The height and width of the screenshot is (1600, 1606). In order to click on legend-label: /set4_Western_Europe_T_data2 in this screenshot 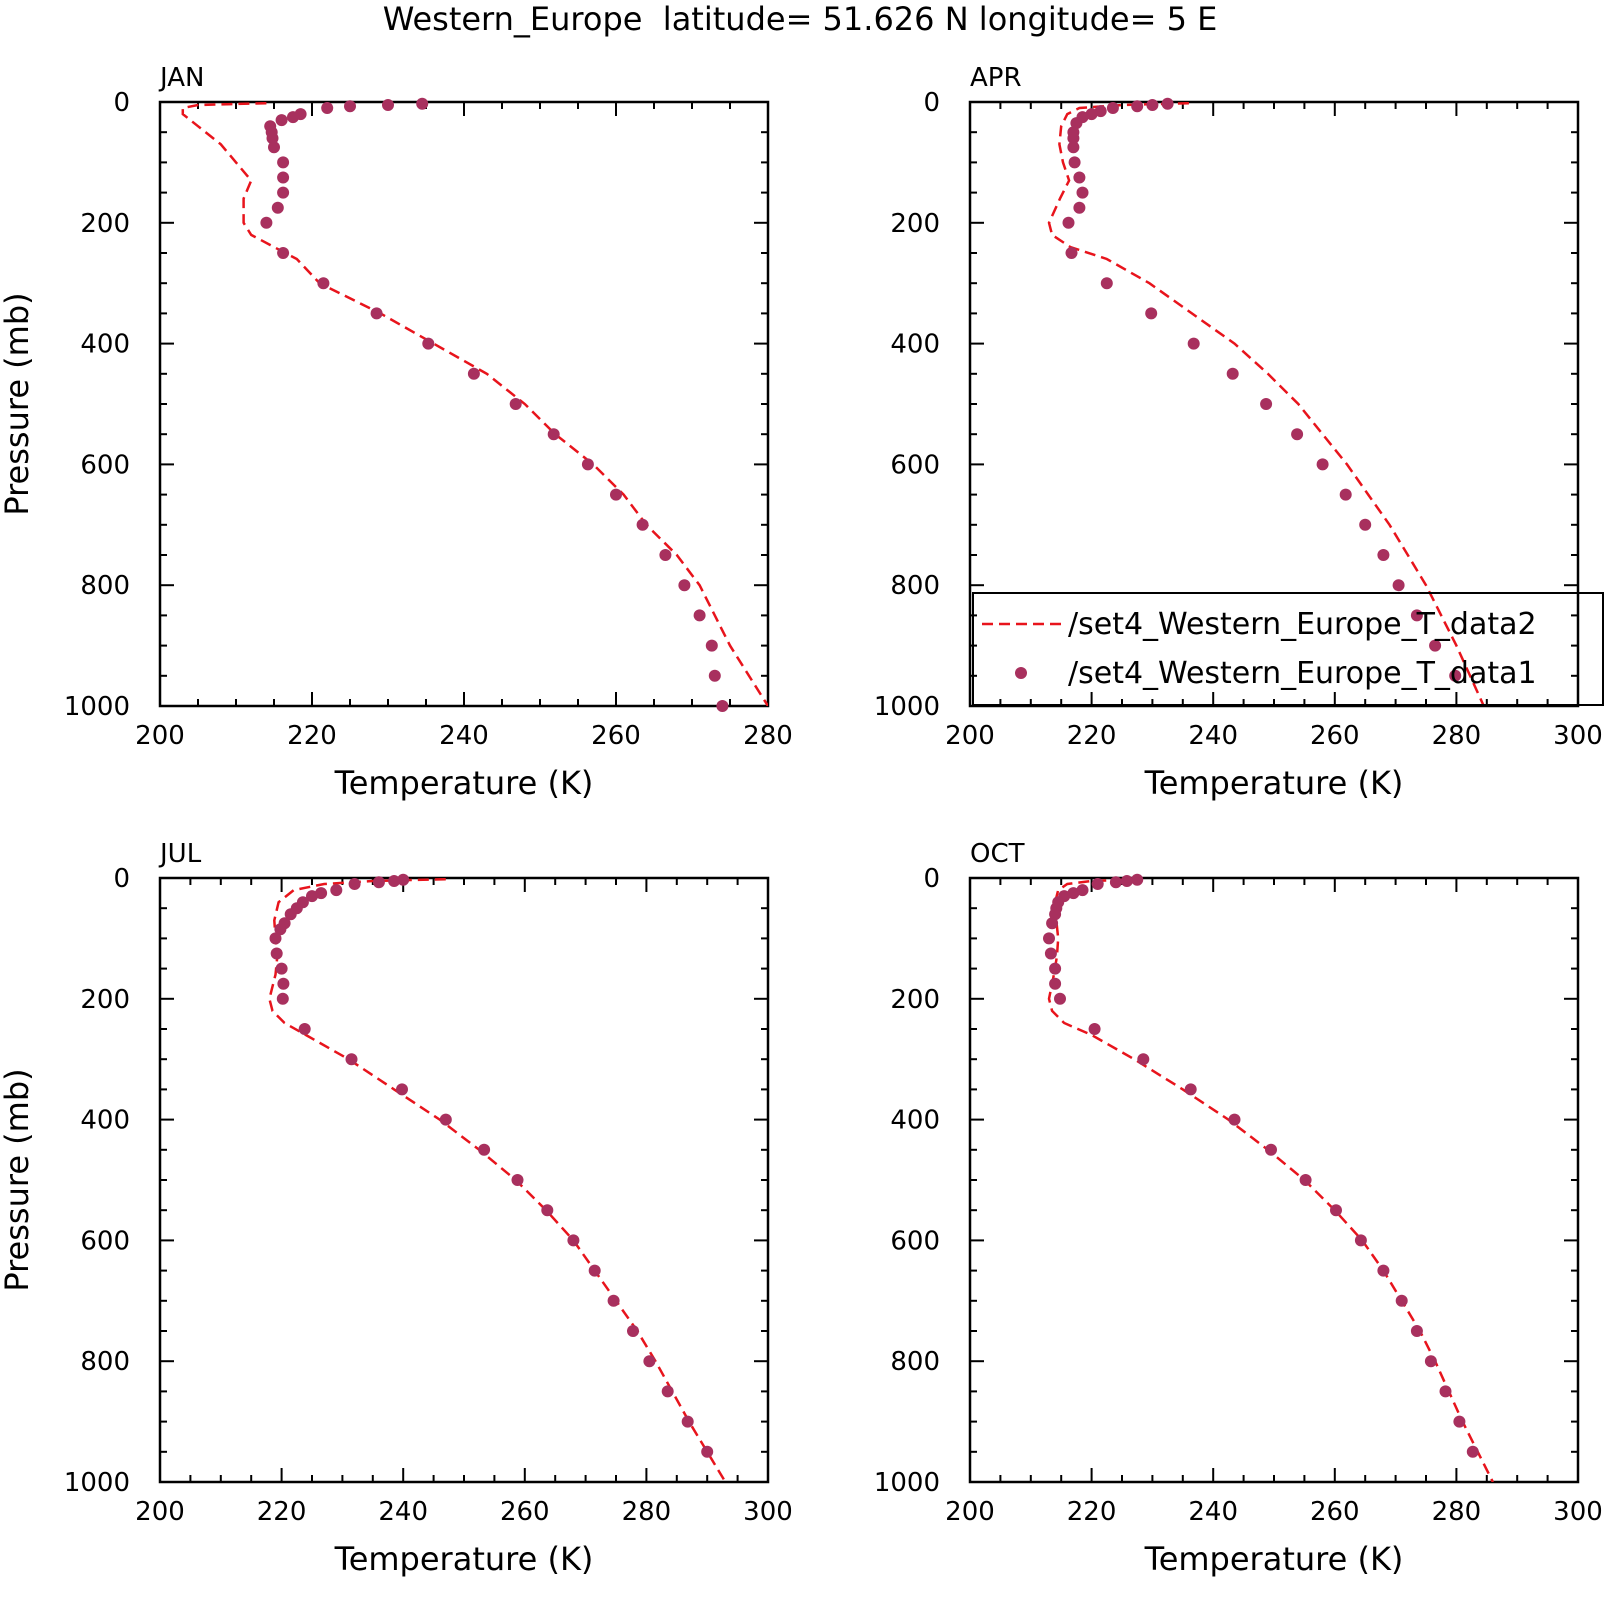, I will do `click(1302, 624)`.